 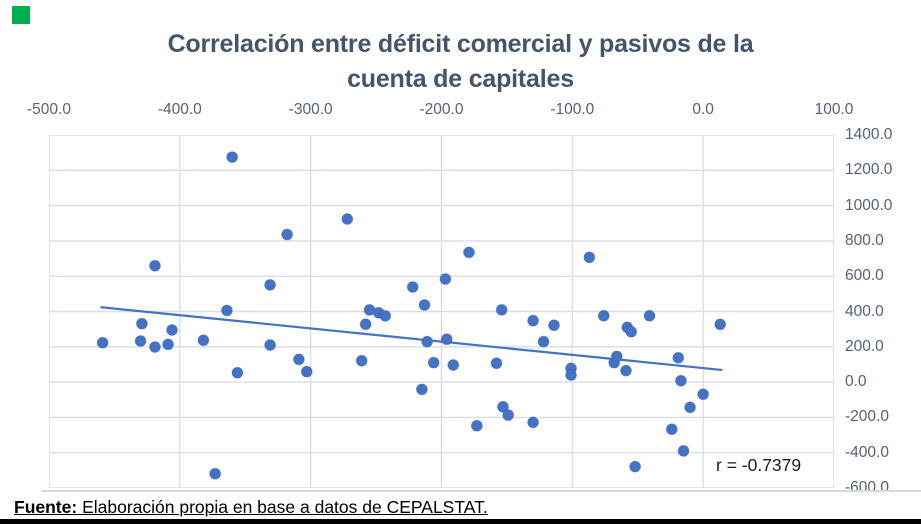 I want to click on chart-title-line2: cuenta de capitales, so click(x=460, y=79).